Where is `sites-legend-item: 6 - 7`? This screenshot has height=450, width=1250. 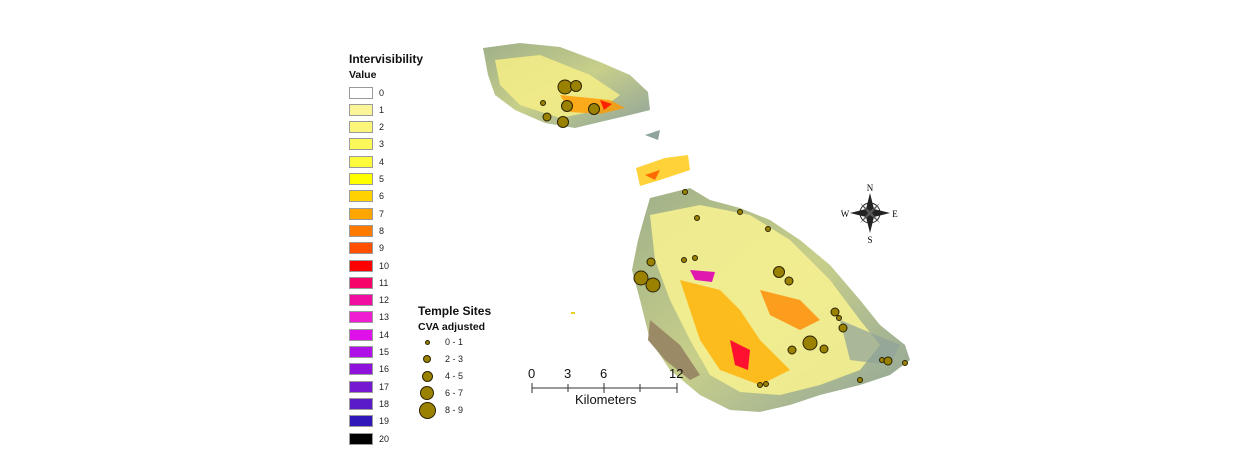
sites-legend-item: 6 - 7 is located at coordinates (440, 393).